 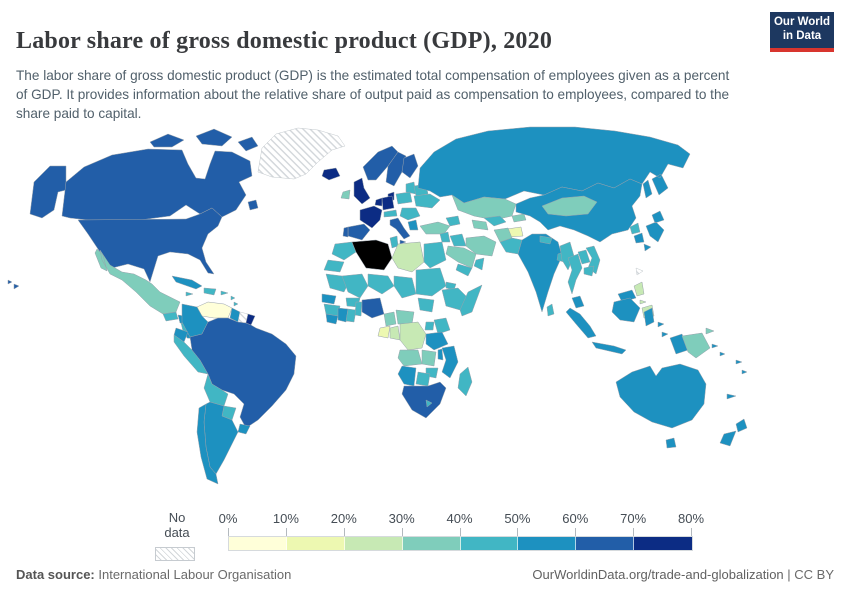 I want to click on country-turkey, so click(x=435, y=228).